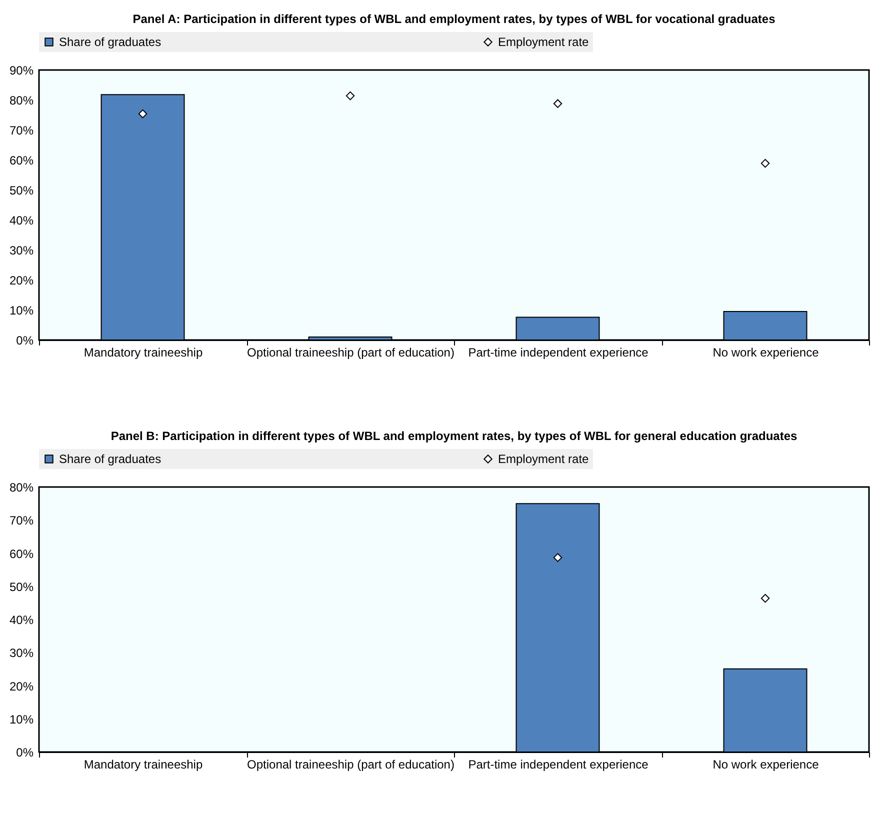 Image resolution: width=886 pixels, height=821 pixels. What do you see at coordinates (454, 436) in the screenshot?
I see `chart-title: Panel B: Participation in different types of WBL and employment rates, by types of WBL for general education graduates` at bounding box center [454, 436].